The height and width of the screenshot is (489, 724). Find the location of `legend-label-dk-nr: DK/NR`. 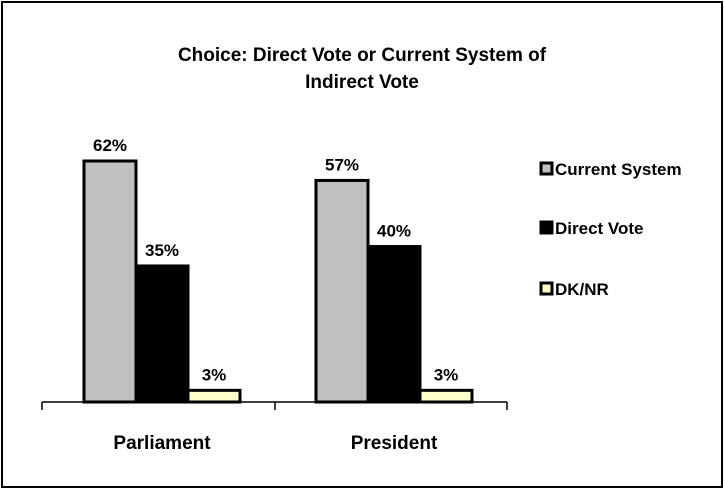

legend-label-dk-nr: DK/NR is located at coordinates (582, 289).